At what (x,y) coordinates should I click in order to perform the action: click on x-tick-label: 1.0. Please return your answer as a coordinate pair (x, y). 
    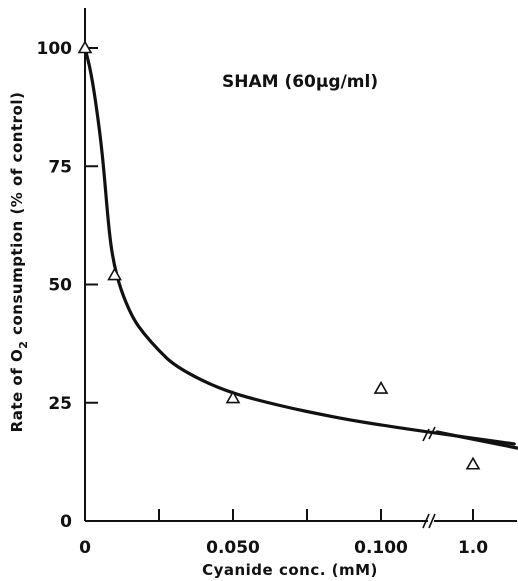
    Looking at the image, I should click on (473, 548).